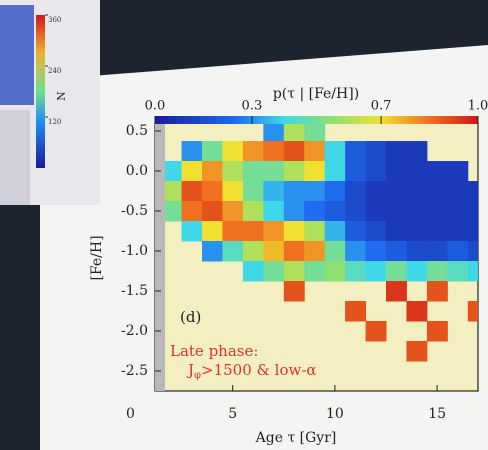  I want to click on y-tick-label: -0.5, so click(134, 211).